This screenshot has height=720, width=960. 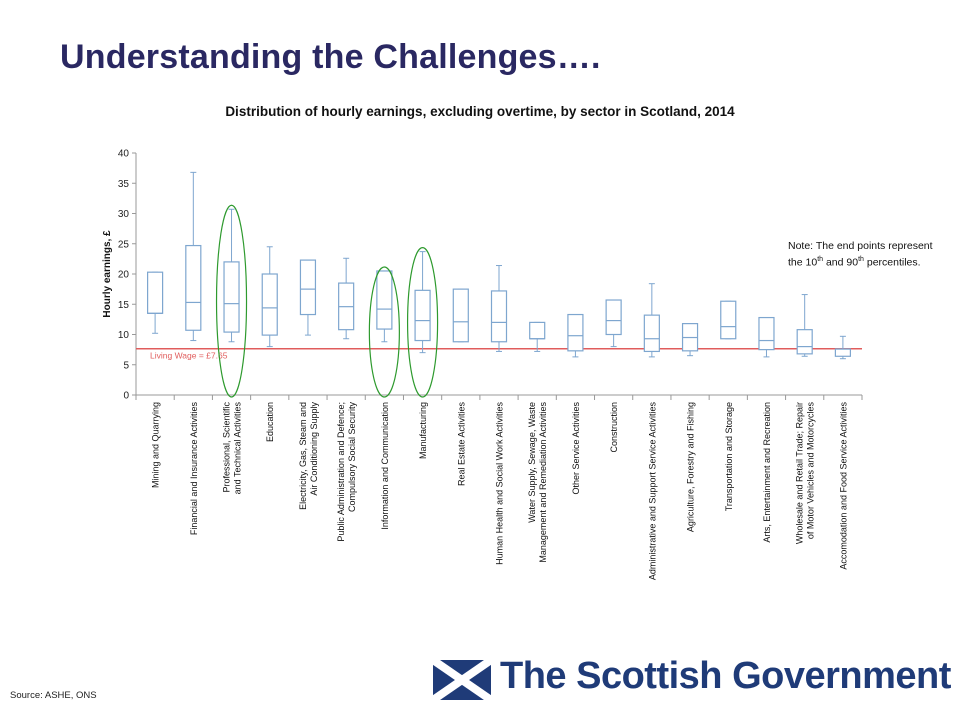 I want to click on y-tick-label: 15, so click(x=124, y=305).